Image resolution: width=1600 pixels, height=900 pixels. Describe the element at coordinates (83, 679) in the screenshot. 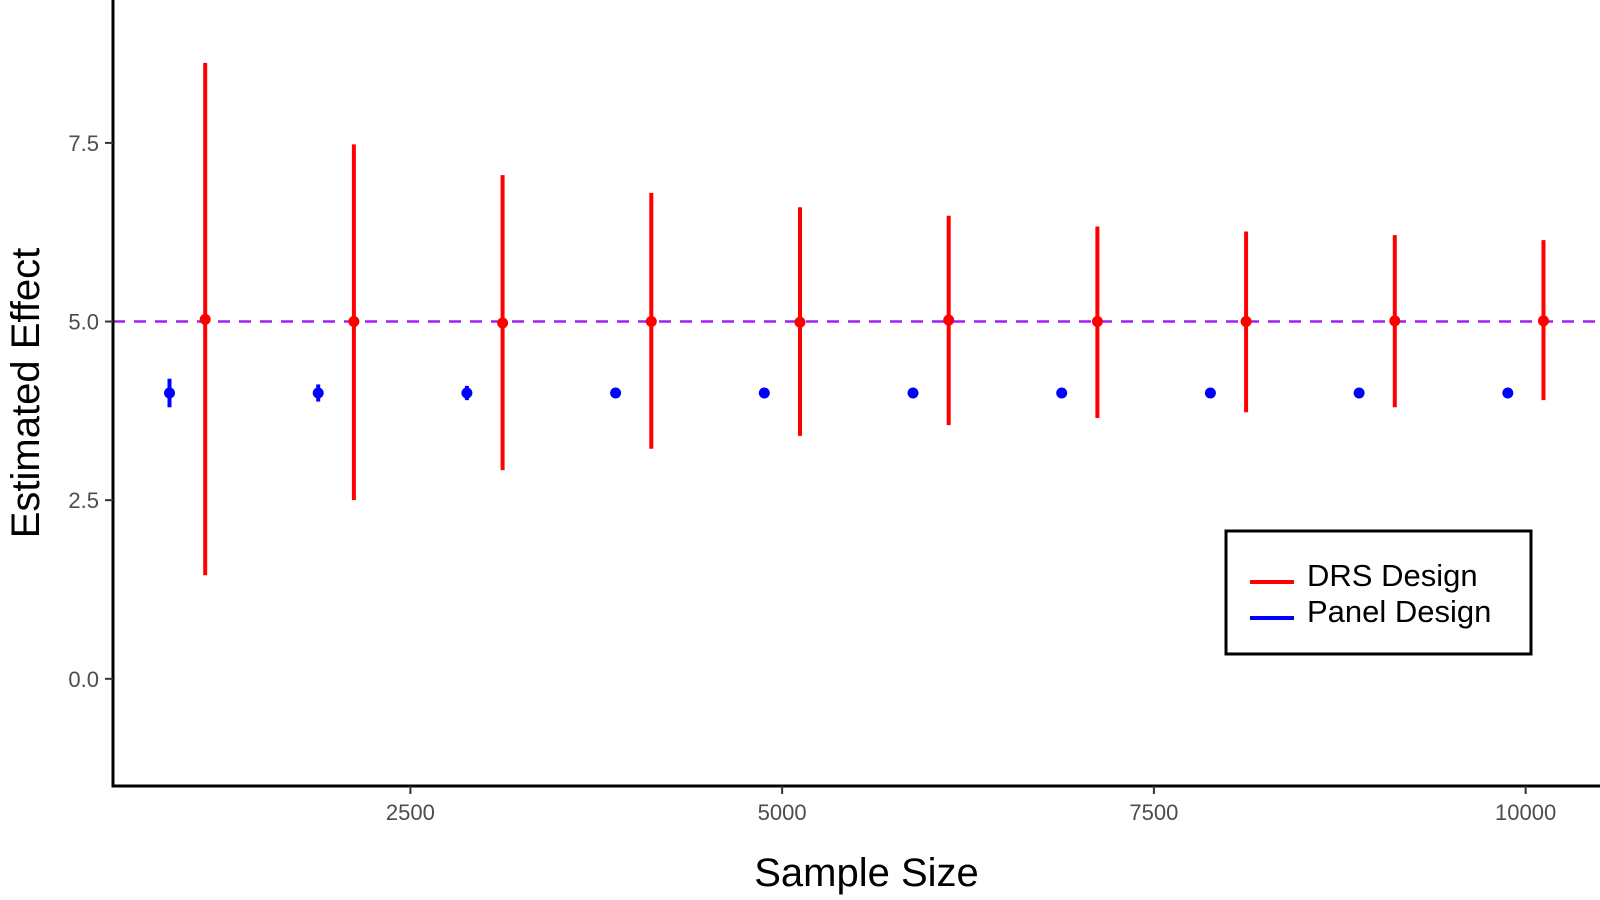

I see `y-tick-label-0: 0.0` at that location.